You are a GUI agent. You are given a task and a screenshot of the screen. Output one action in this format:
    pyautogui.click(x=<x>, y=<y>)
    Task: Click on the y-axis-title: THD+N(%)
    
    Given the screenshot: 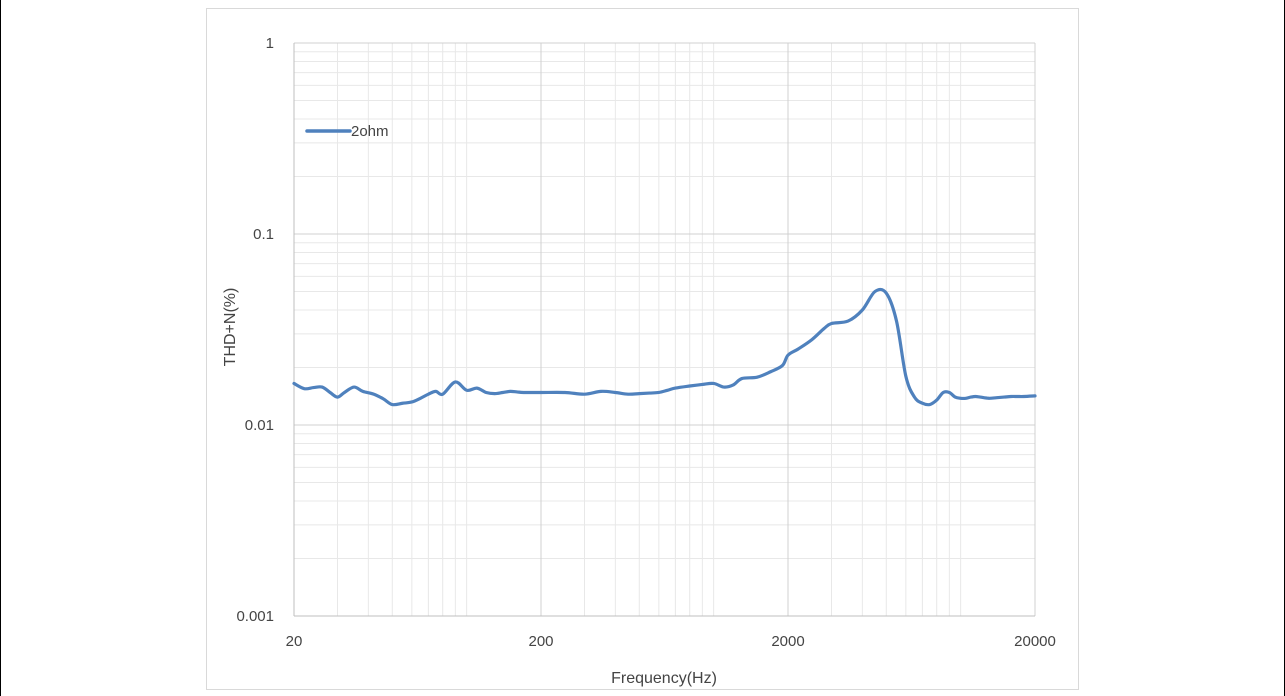 What is the action you would take?
    pyautogui.click(x=230, y=327)
    